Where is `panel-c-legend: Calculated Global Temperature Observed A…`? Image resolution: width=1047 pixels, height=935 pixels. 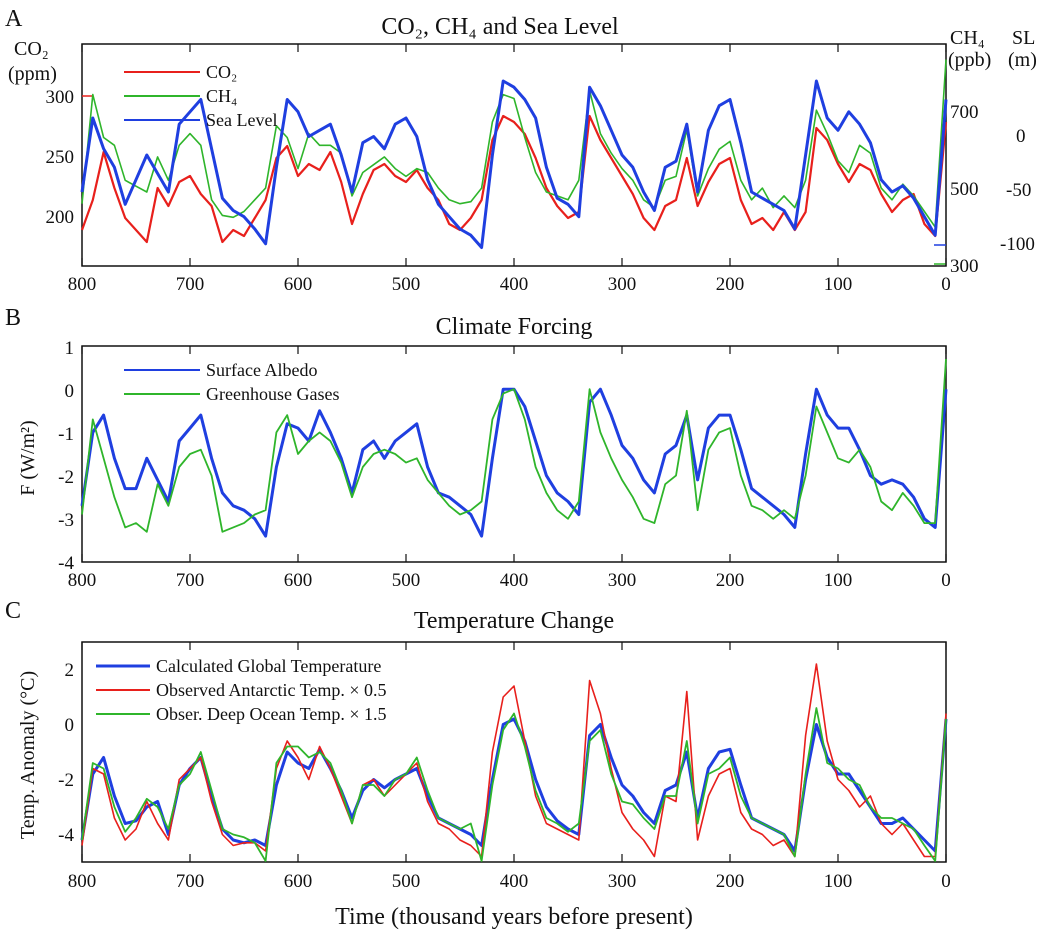 panel-c-legend: Calculated Global Temperature Observed A… is located at coordinates (241, 690).